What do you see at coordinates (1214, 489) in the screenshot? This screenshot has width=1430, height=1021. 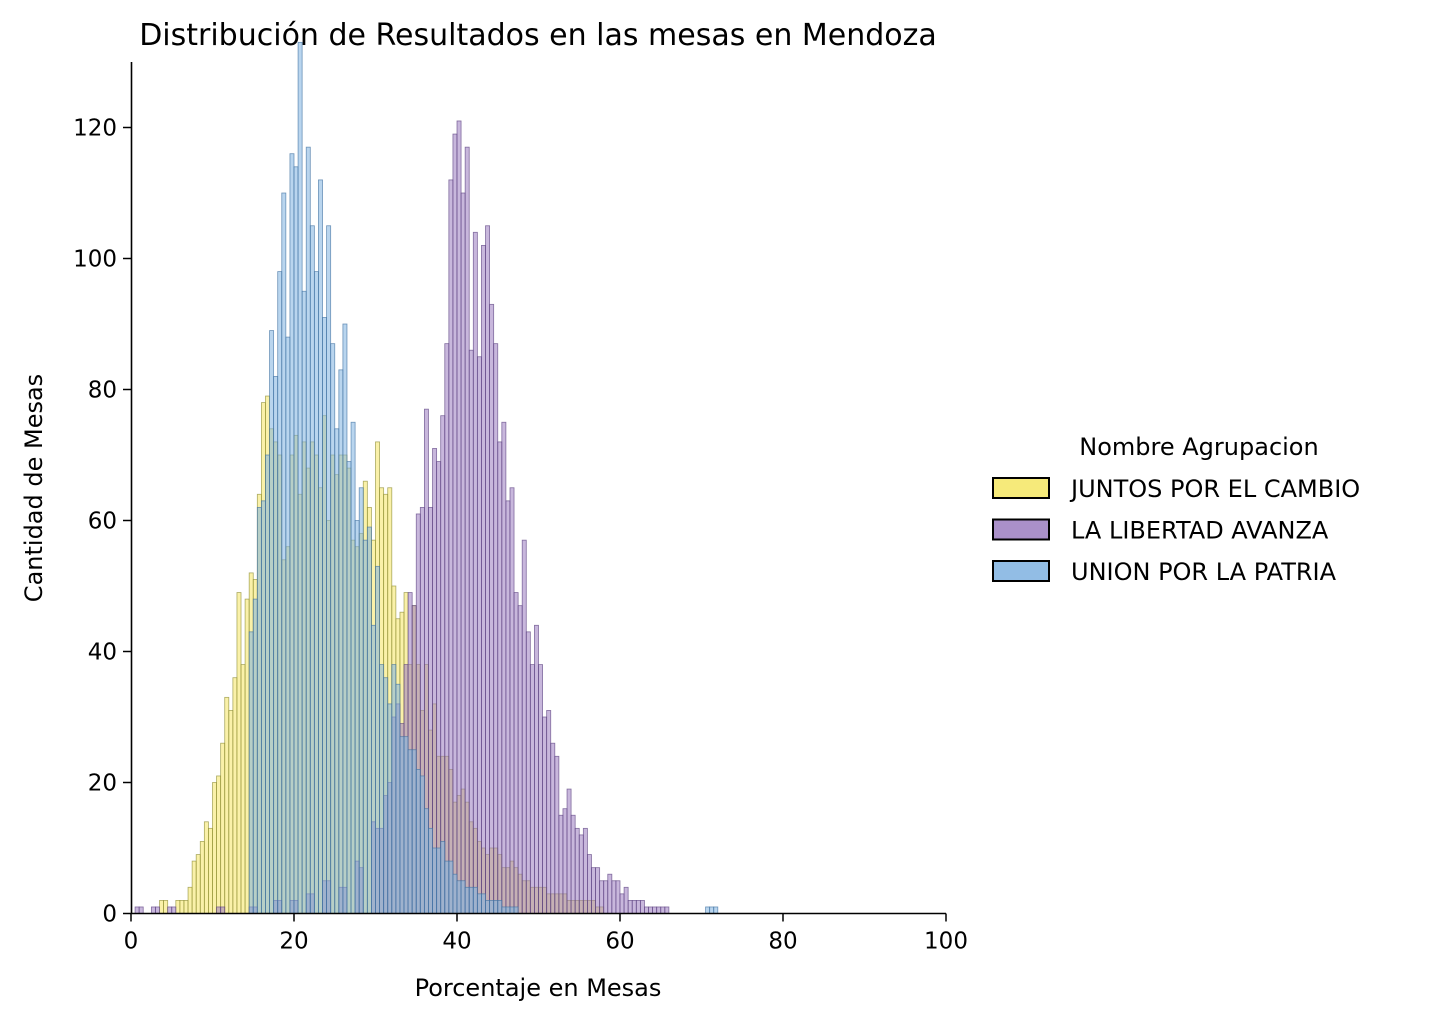 I see `legend-entry-label: JUNTOS POR EL CAMBIO` at bounding box center [1214, 489].